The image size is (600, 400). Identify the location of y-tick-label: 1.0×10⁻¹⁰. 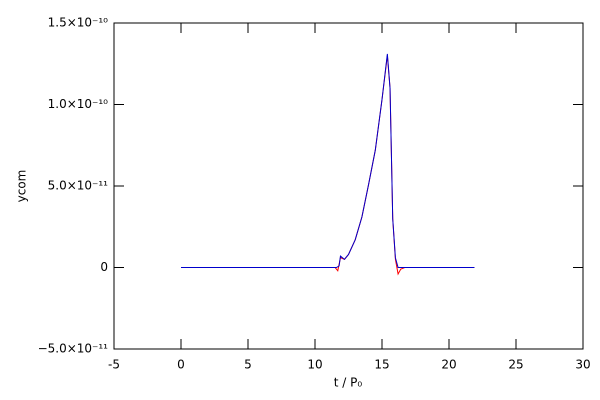
(78, 104).